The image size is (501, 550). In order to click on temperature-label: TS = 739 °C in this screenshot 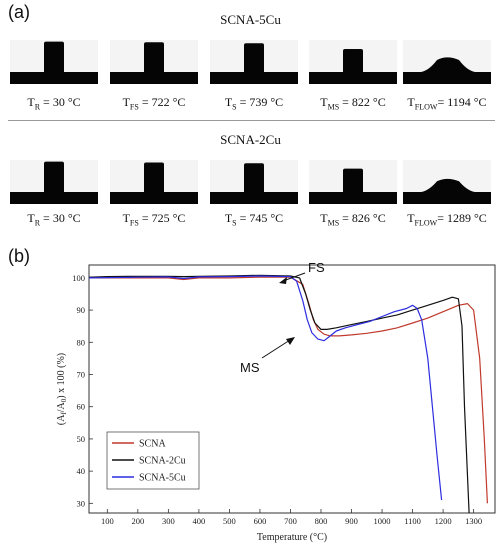, I will do `click(254, 103)`.